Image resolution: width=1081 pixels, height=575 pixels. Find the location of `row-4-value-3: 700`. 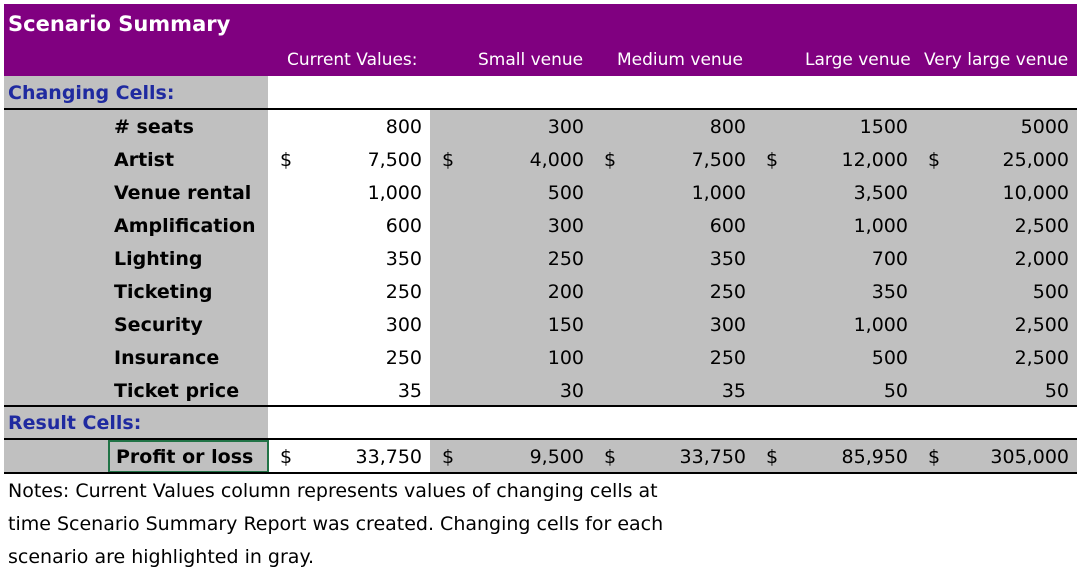

row-4-value-3: 700 is located at coordinates (835, 258).